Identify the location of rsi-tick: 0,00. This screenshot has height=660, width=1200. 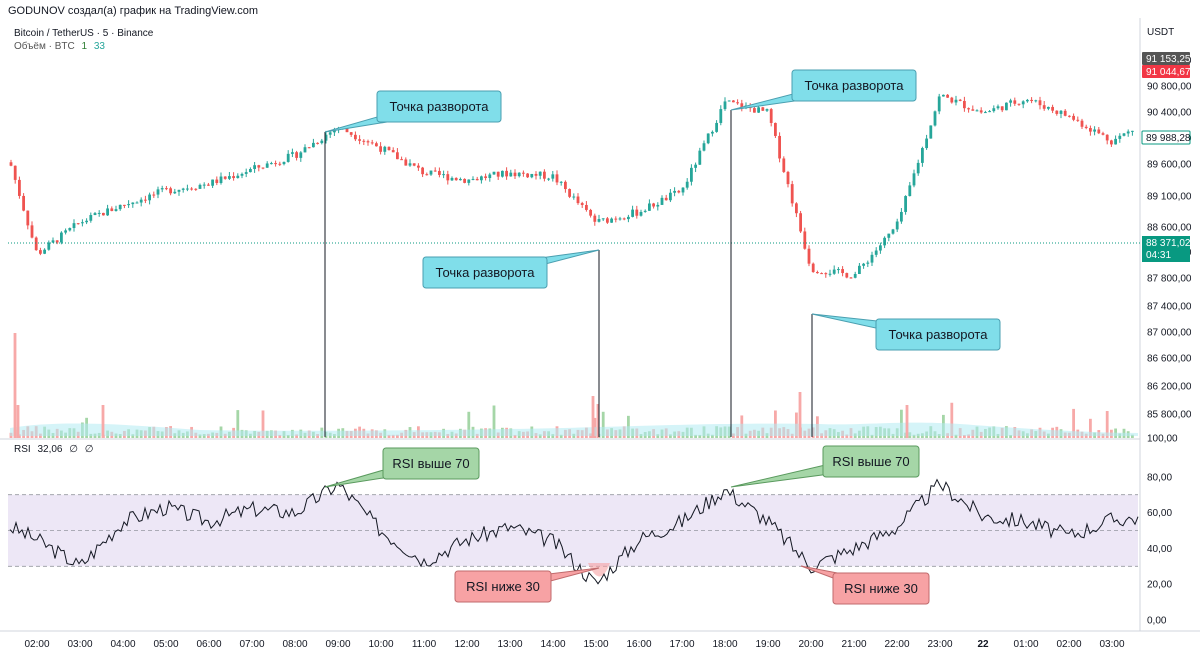
(1157, 621).